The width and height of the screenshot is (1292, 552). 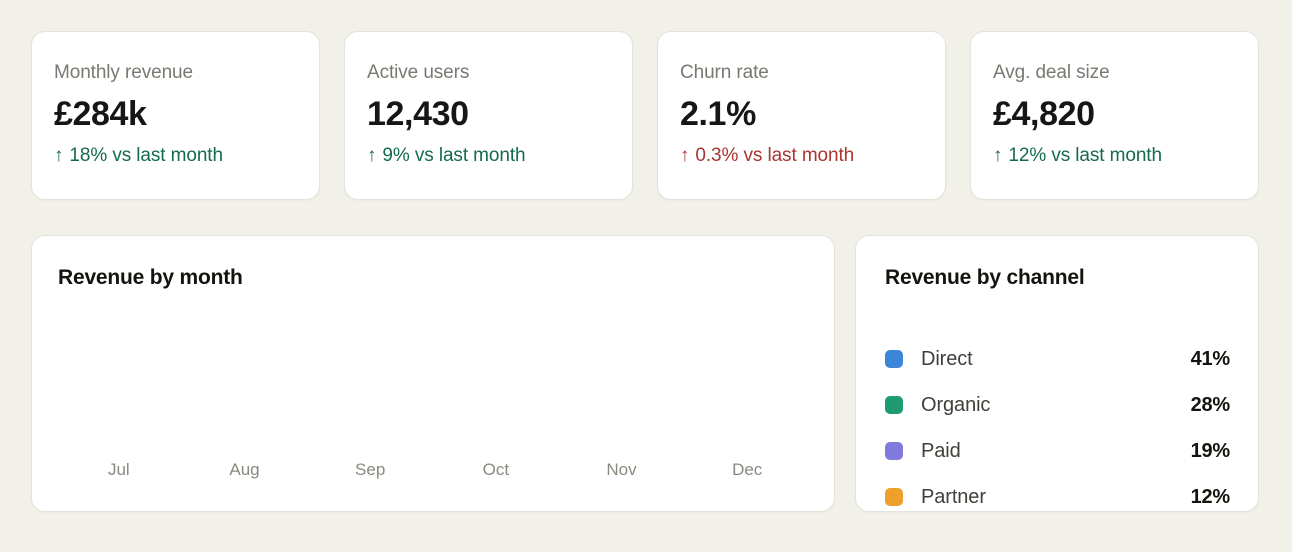 What do you see at coordinates (775, 155) in the screenshot?
I see `kpi-delta-text: 0.3% vs last month` at bounding box center [775, 155].